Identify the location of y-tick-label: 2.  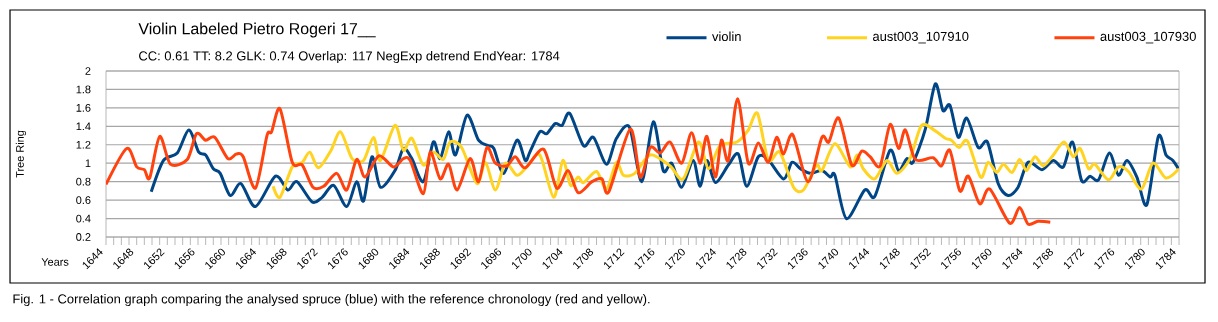
(88, 71).